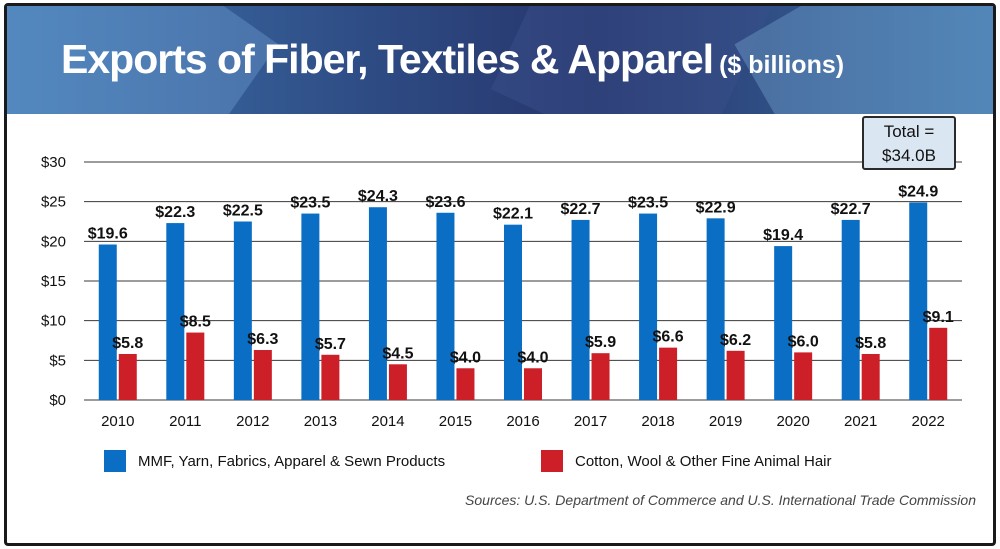 This screenshot has height=549, width=1000. I want to click on x-tick-label: 2017, so click(590, 421).